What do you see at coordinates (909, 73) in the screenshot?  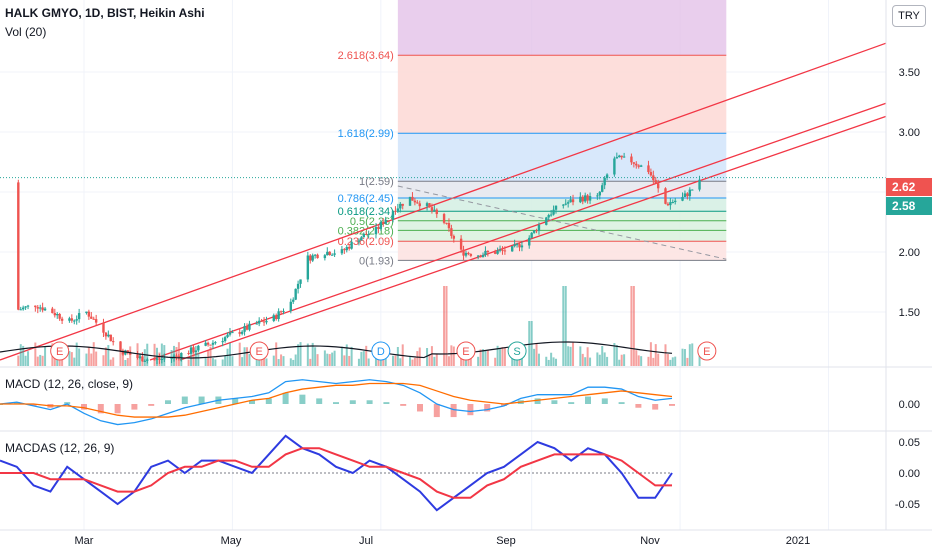 I see `price-tick-label: 3.50` at bounding box center [909, 73].